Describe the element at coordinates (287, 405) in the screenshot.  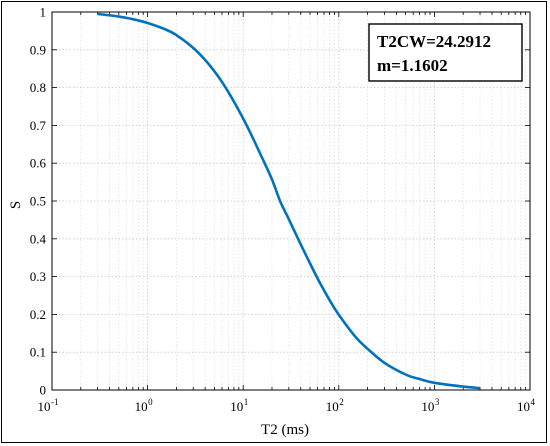
I see `x-tick-labels: 10⁻¹ 10⁰ 10¹ 10² 10³ 10⁴` at that location.